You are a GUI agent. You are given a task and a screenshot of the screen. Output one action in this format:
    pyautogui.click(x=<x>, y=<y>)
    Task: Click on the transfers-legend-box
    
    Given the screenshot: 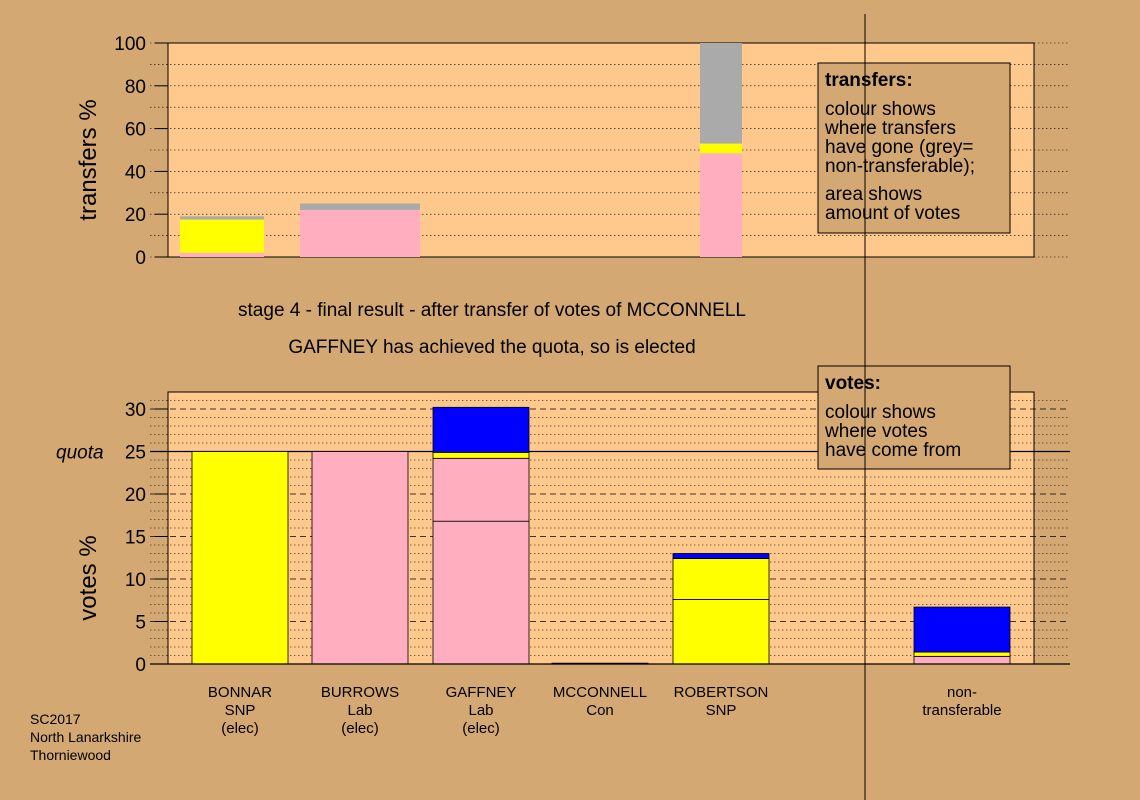 What is the action you would take?
    pyautogui.click(x=914, y=148)
    